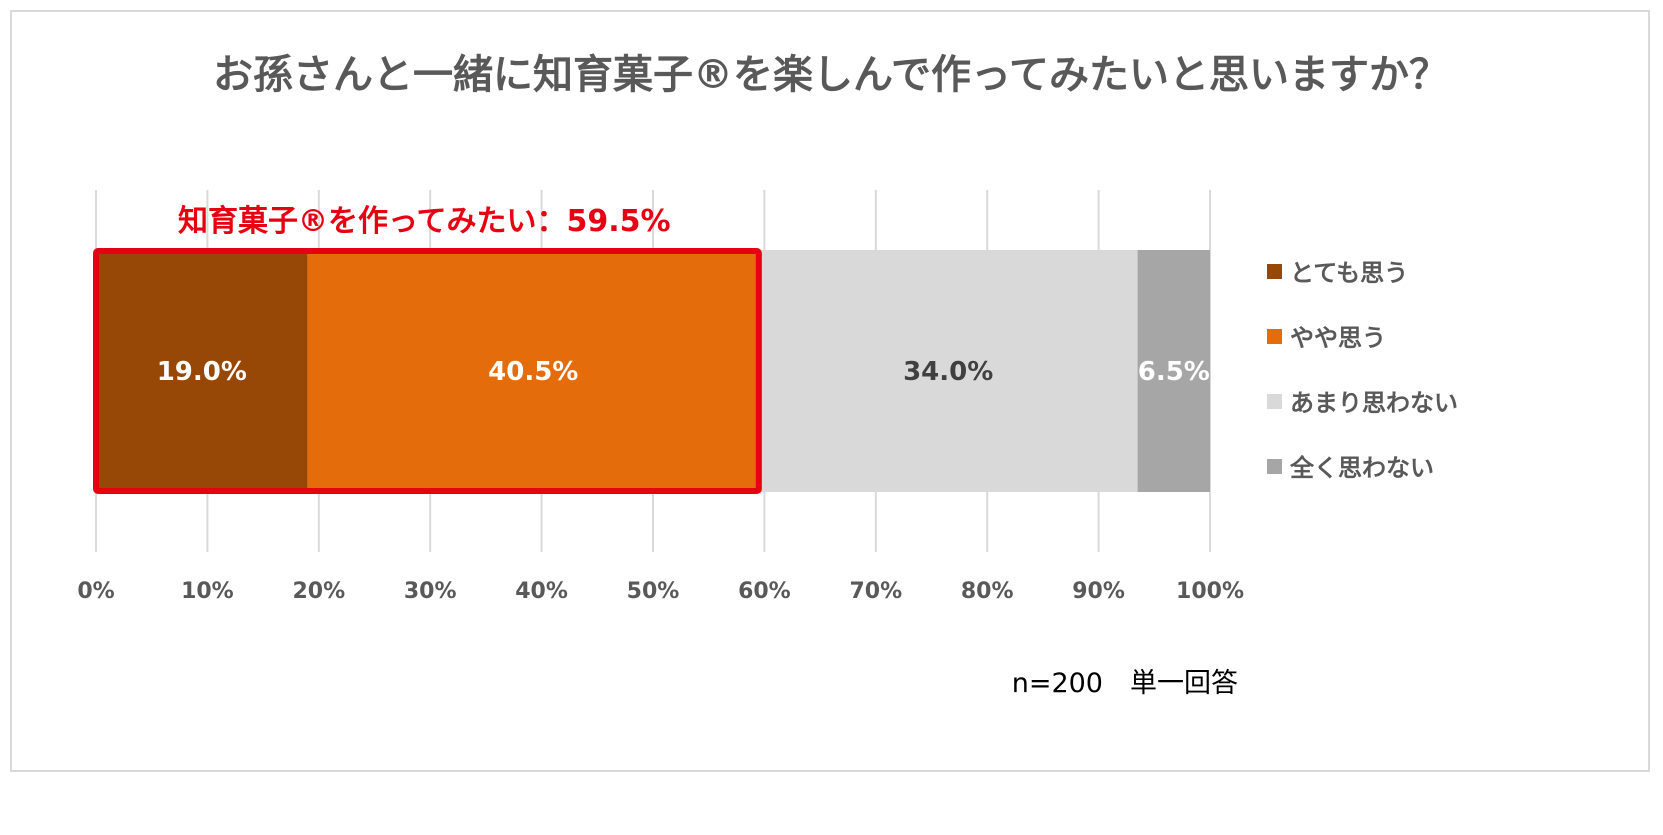  I want to click on bar-data-label: 6.5%, so click(1174, 372).